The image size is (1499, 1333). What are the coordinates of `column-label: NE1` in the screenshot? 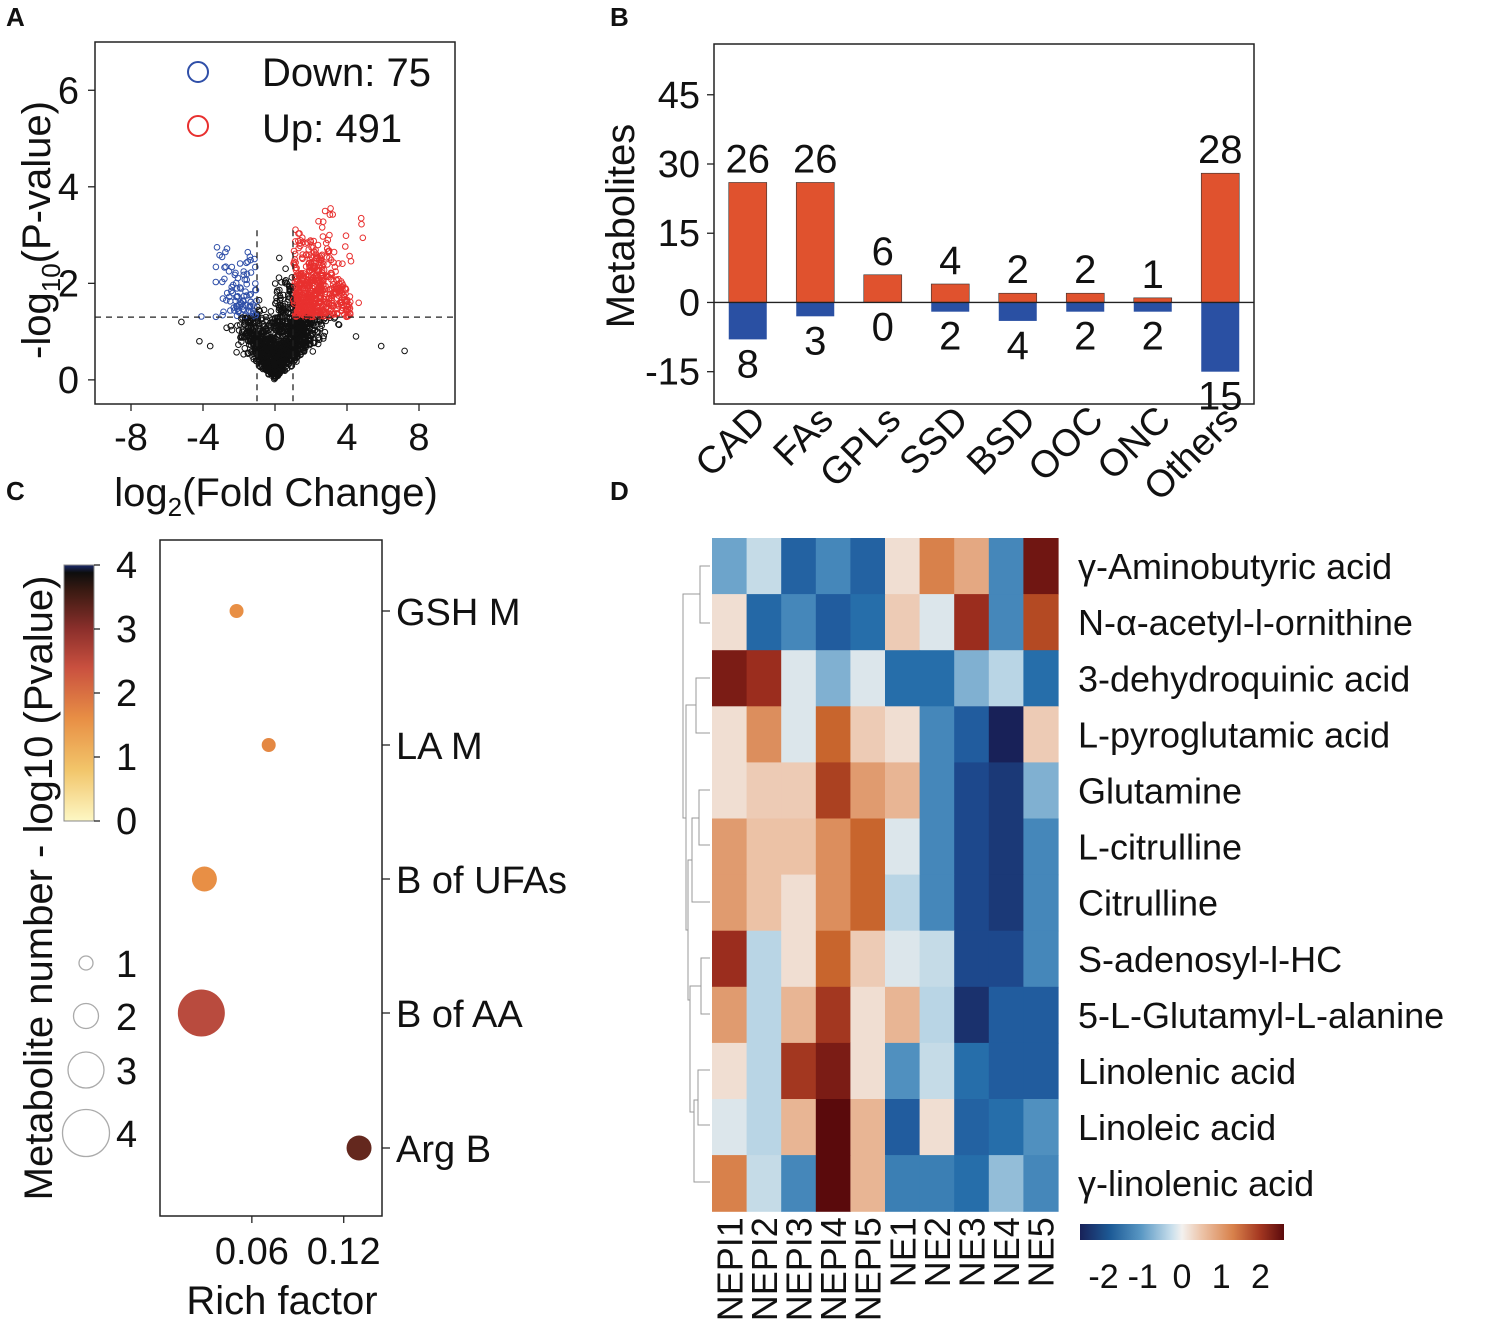 It's located at (902, 1252).